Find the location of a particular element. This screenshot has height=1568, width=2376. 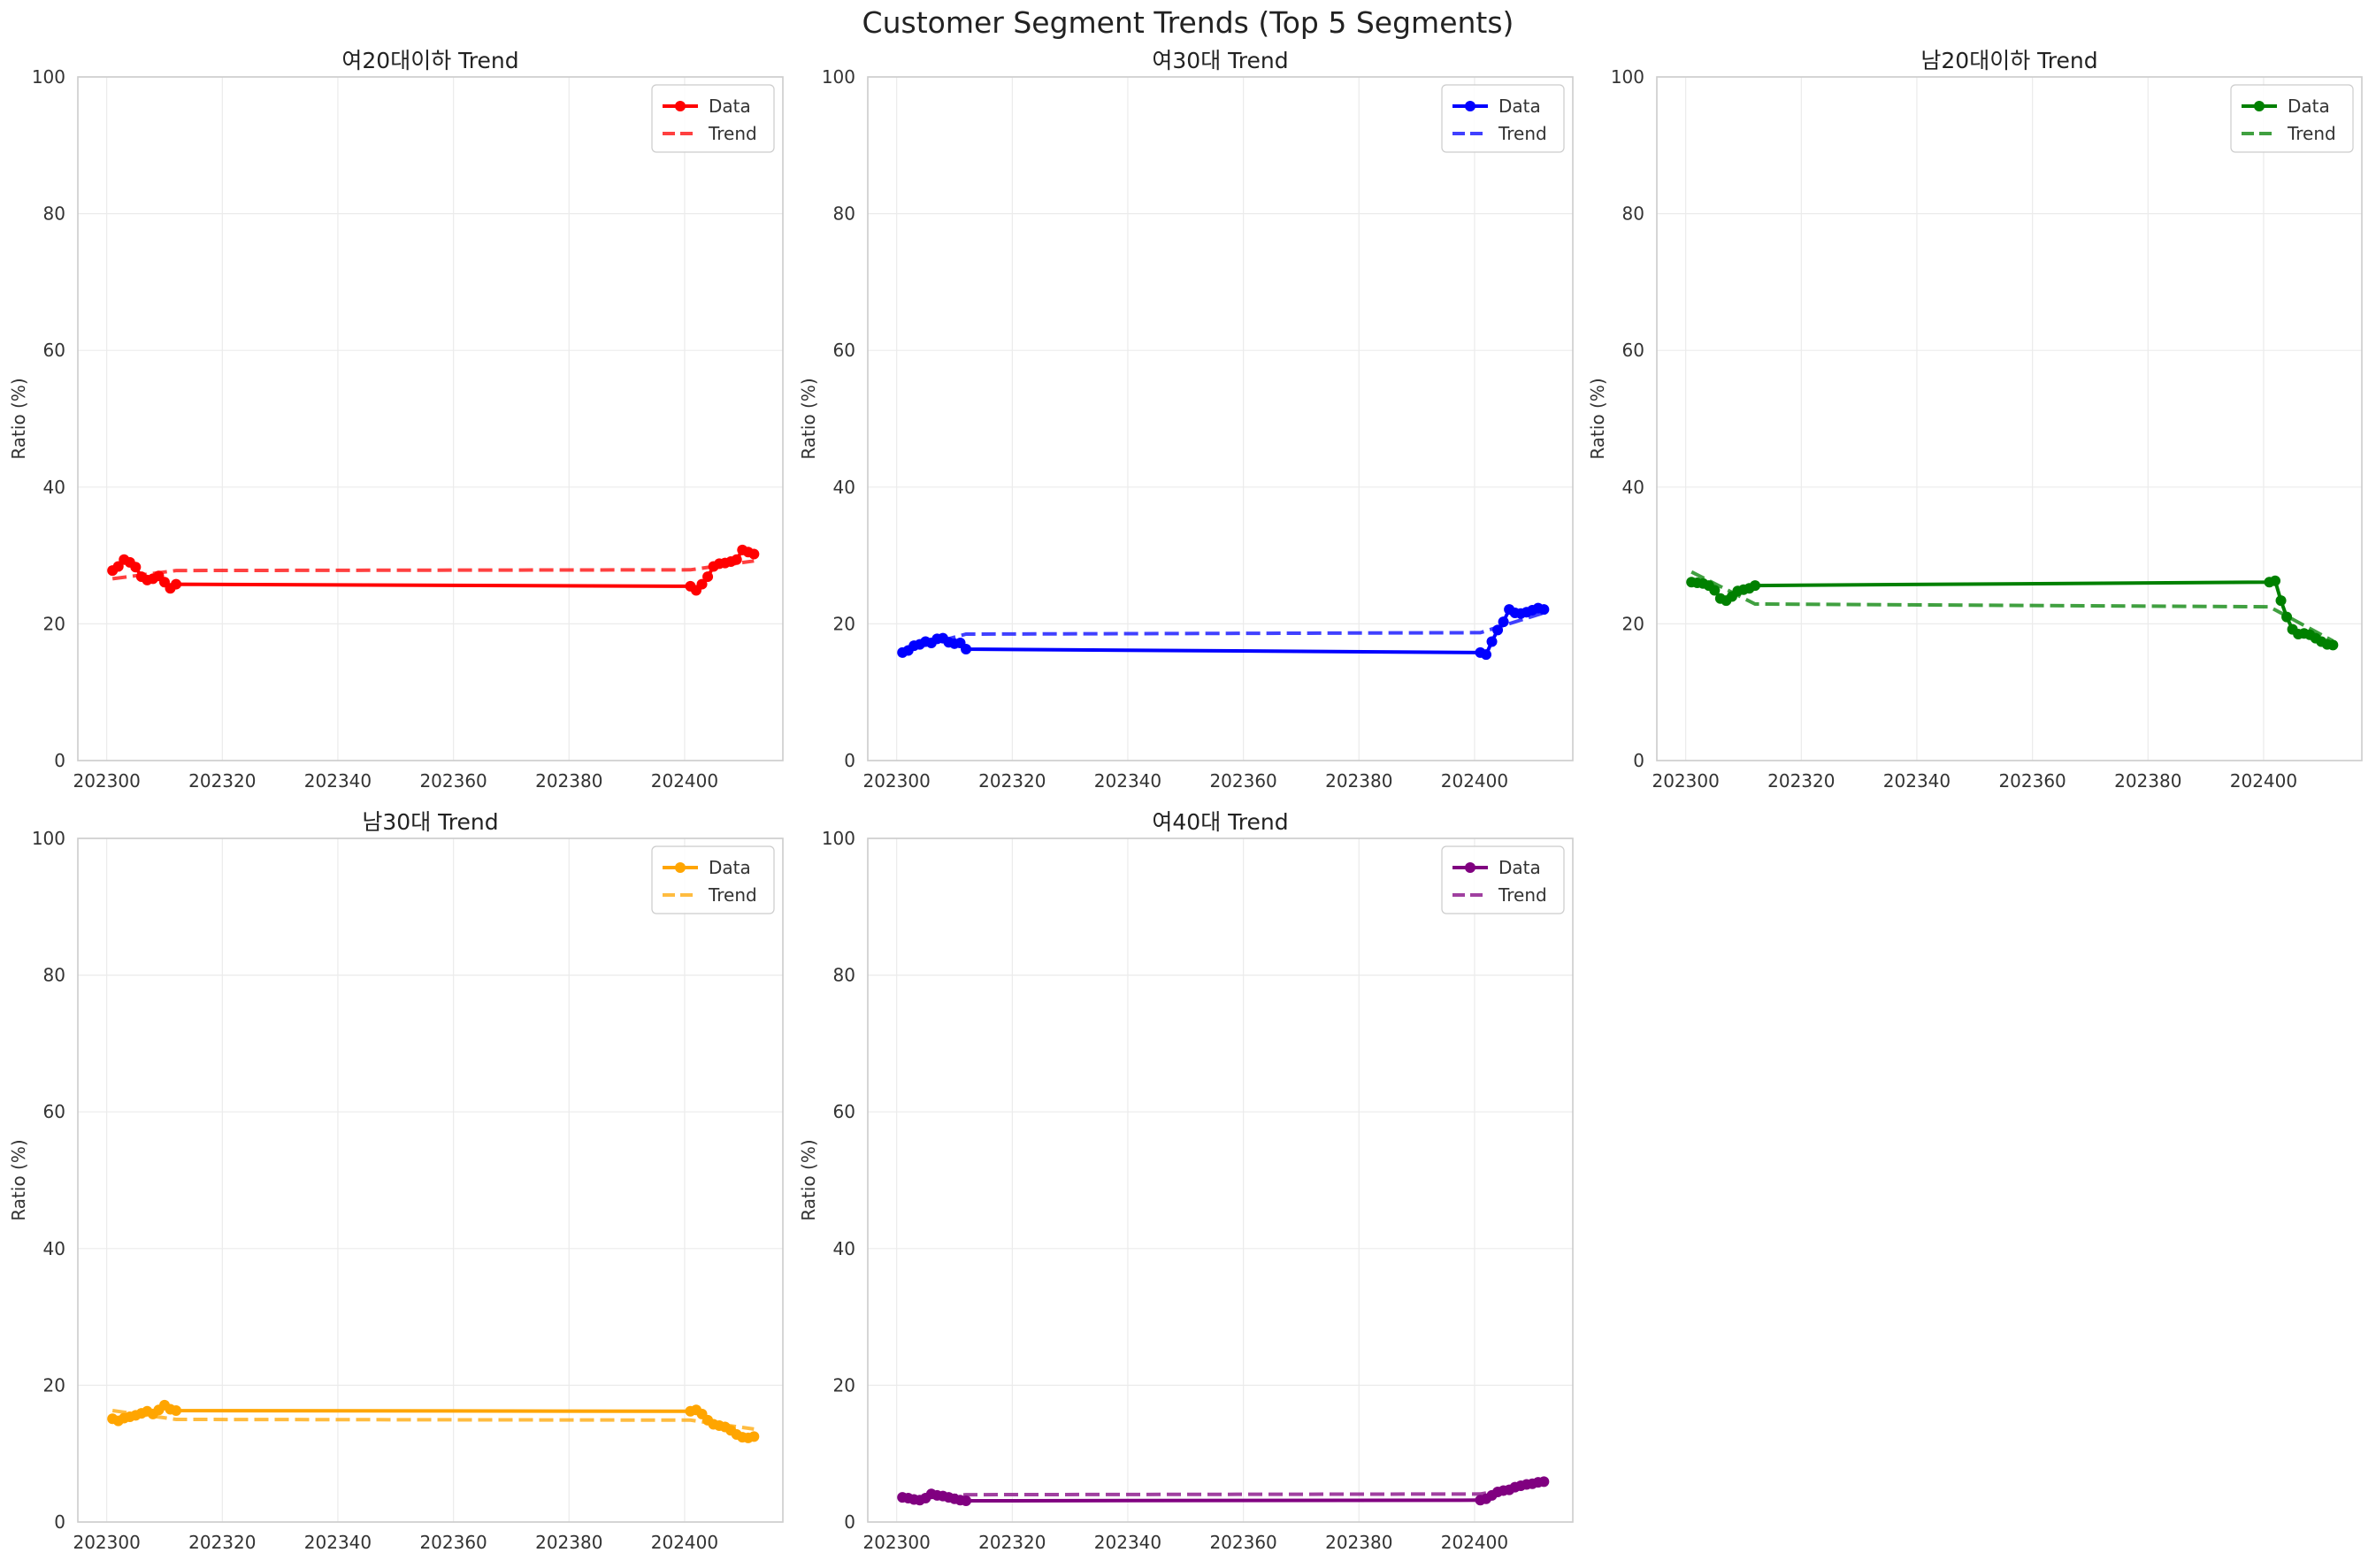

subplot-title: 남20대이하 Trend is located at coordinates (2008, 60).